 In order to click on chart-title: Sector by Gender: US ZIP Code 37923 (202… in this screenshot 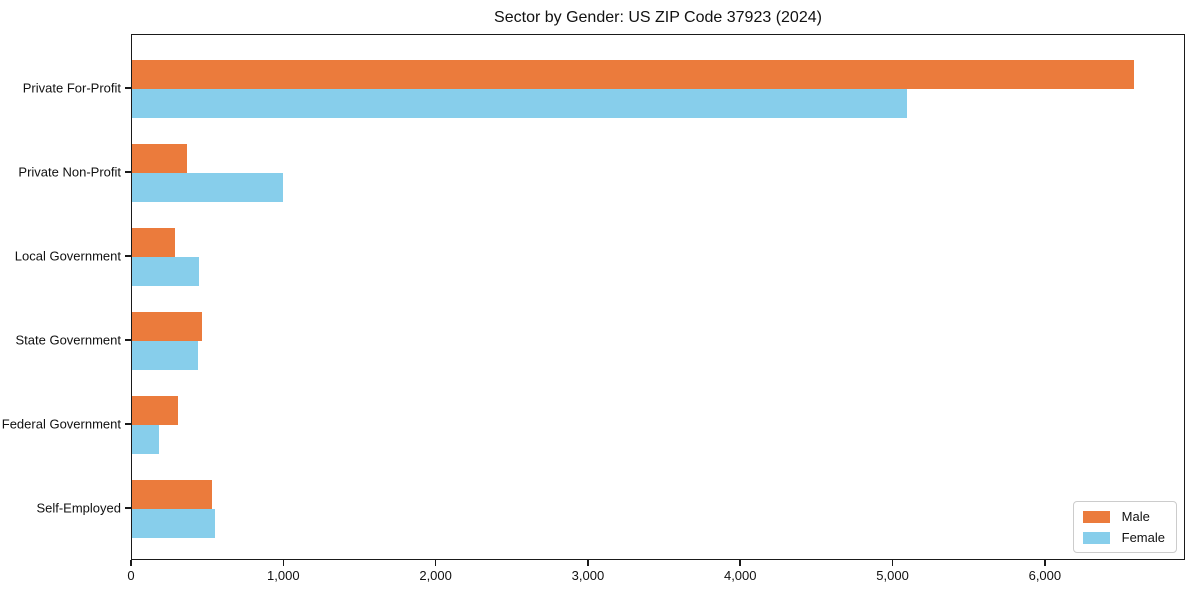, I will do `click(658, 17)`.